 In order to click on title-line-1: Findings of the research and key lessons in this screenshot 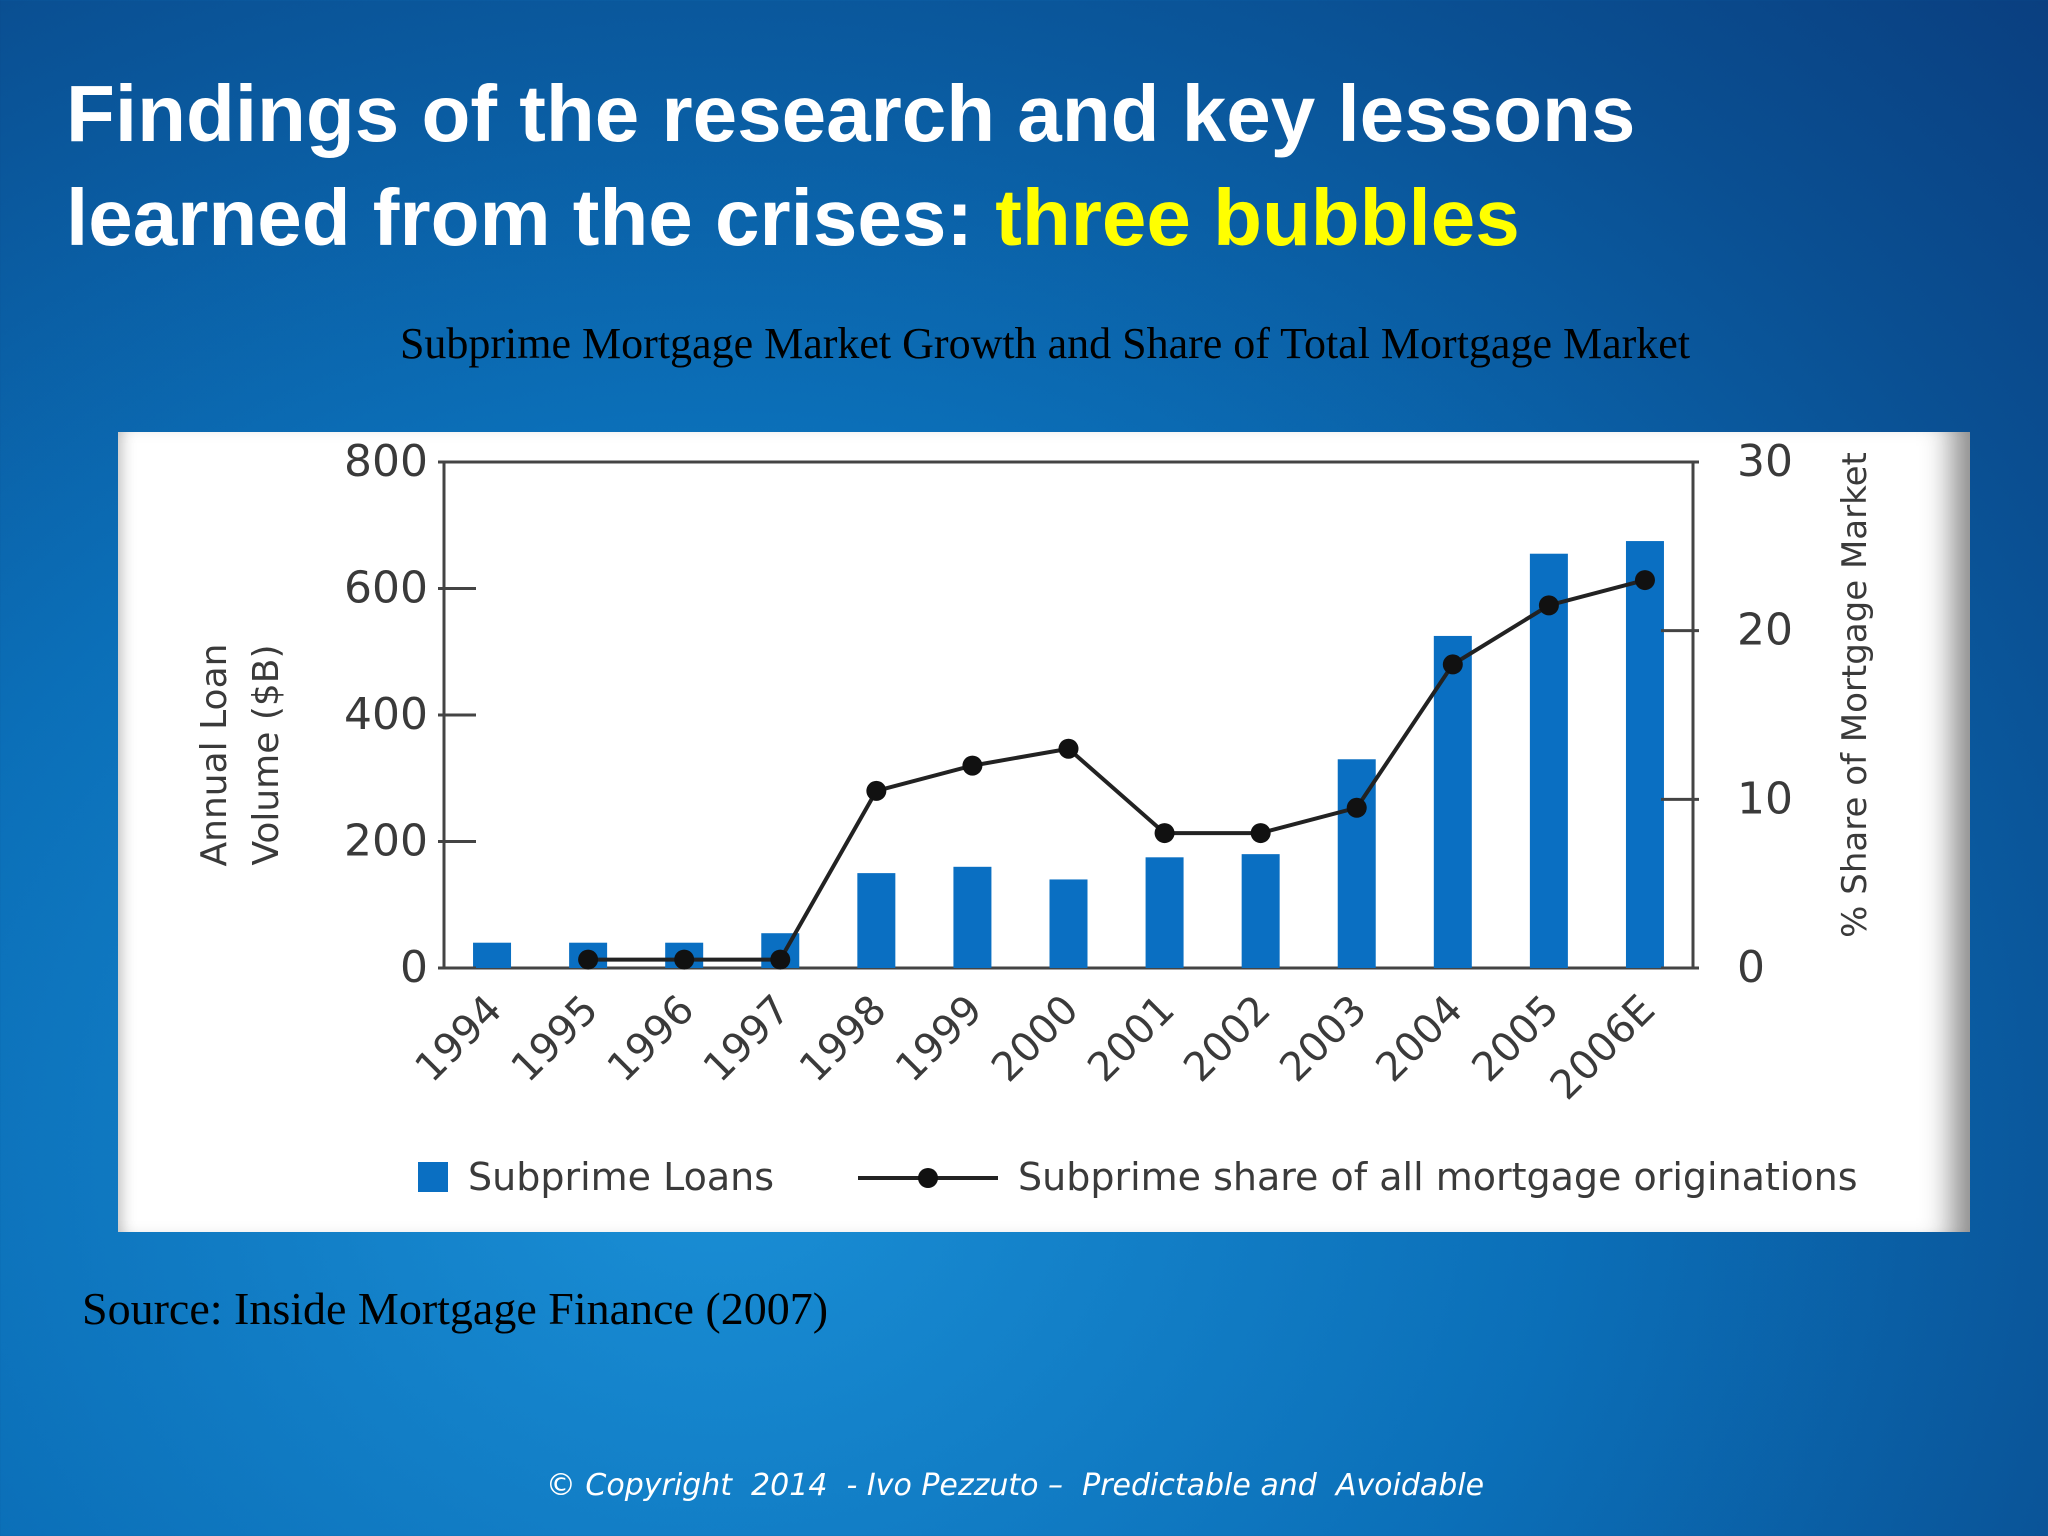, I will do `click(851, 113)`.